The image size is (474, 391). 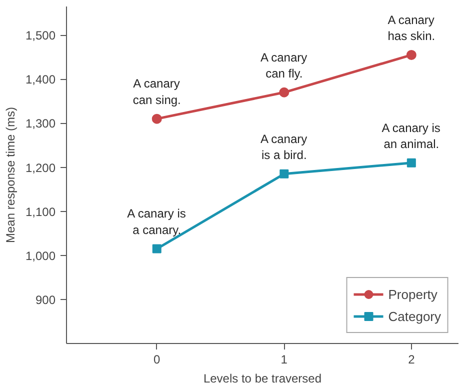 I want to click on x-tick-label: 1, so click(x=284, y=359).